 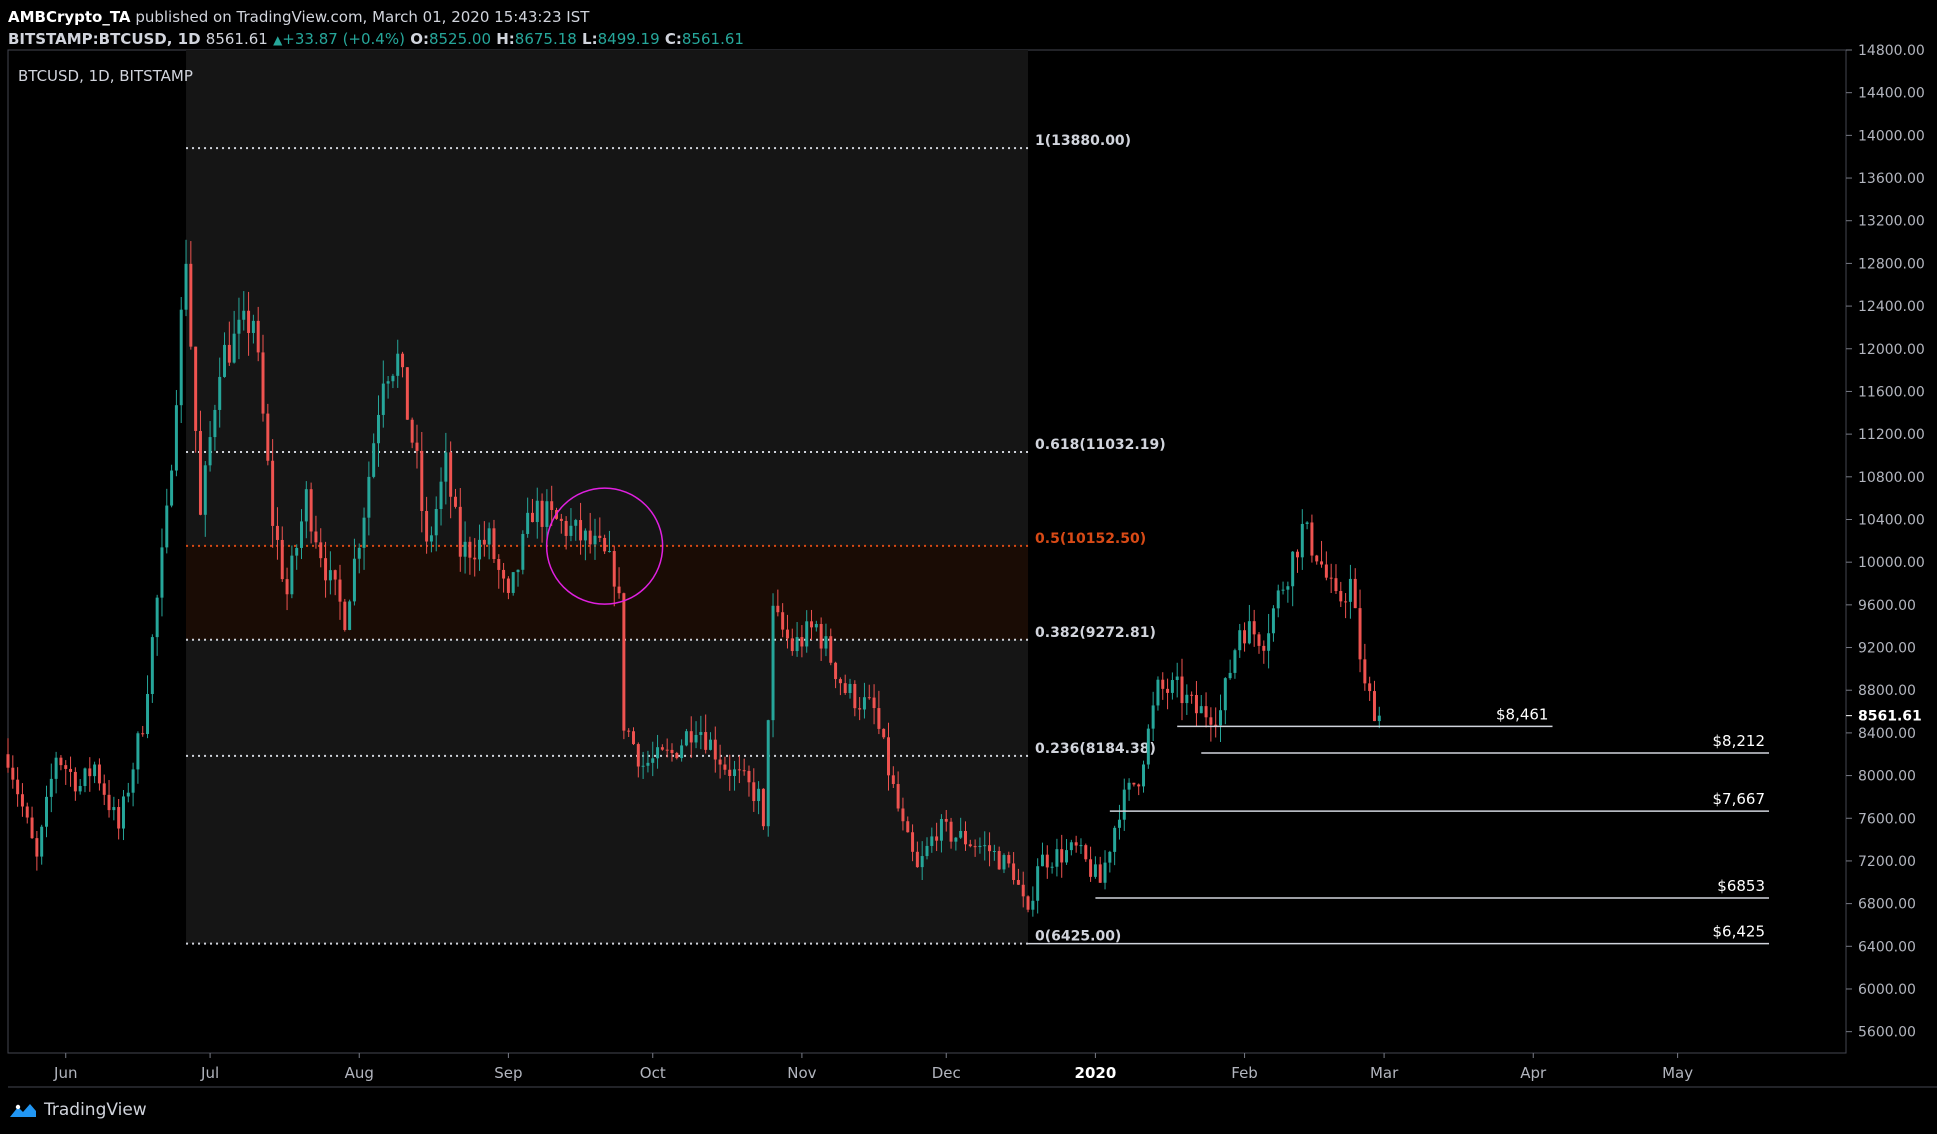 What do you see at coordinates (236, 39) in the screenshot?
I see `last-price: 8561.61` at bounding box center [236, 39].